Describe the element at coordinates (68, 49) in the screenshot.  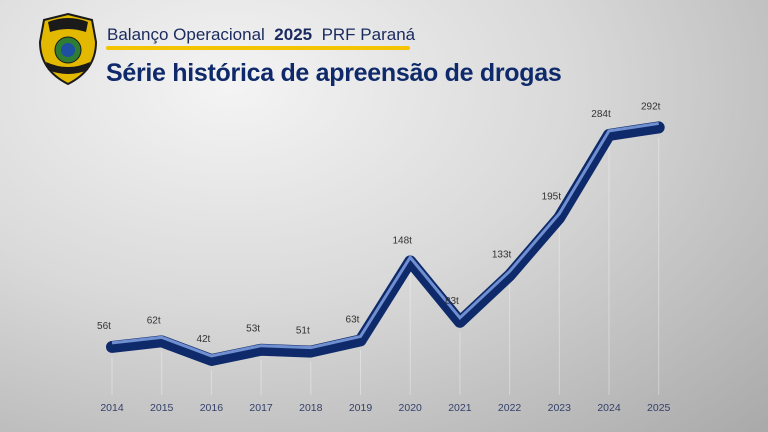
I see `prf-badge-logo` at that location.